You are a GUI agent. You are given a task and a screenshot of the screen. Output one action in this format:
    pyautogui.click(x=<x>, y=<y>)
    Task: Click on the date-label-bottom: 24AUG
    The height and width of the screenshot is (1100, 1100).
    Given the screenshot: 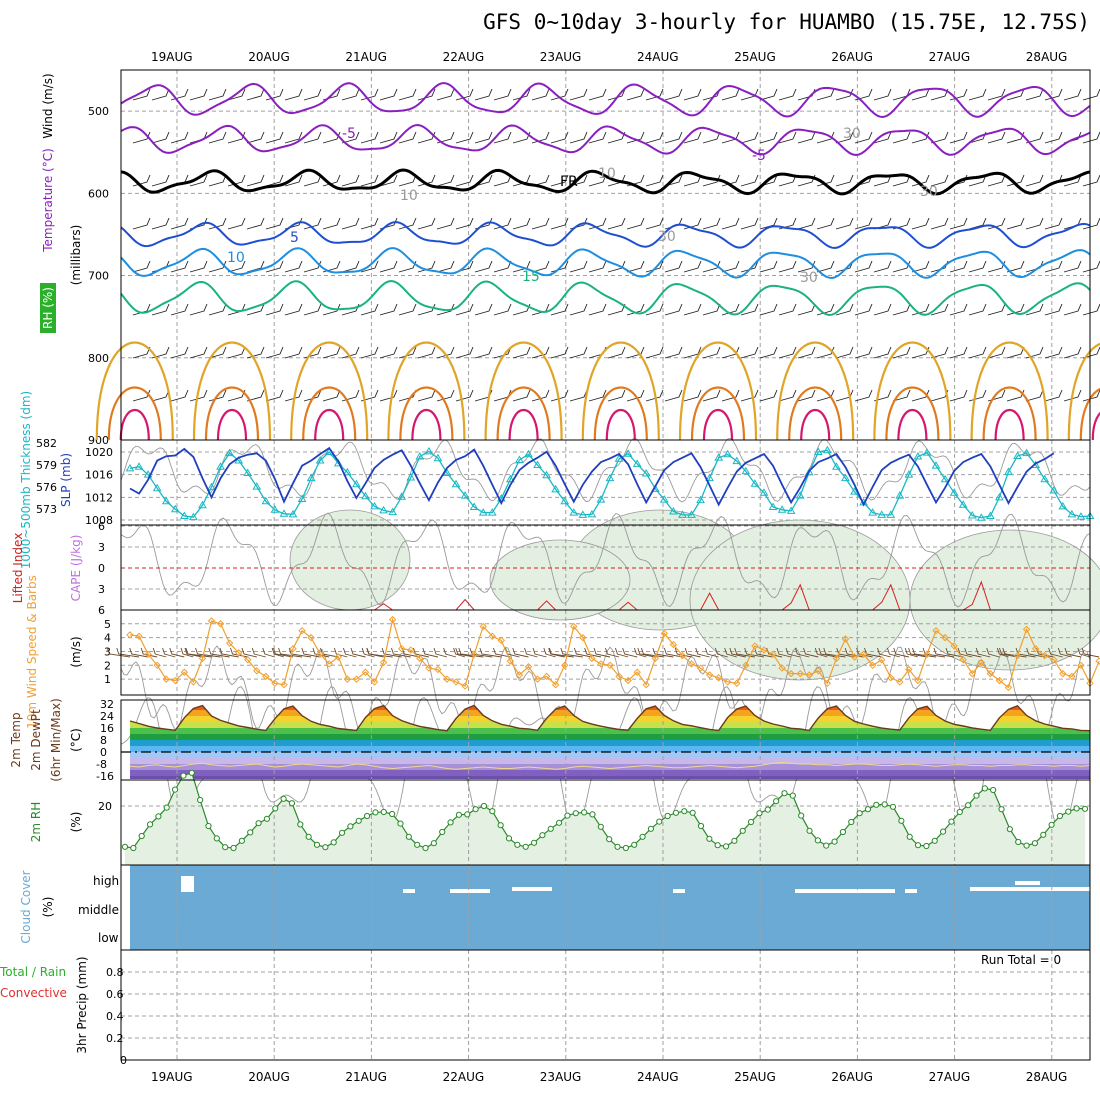 What is the action you would take?
    pyautogui.click(x=658, y=1077)
    